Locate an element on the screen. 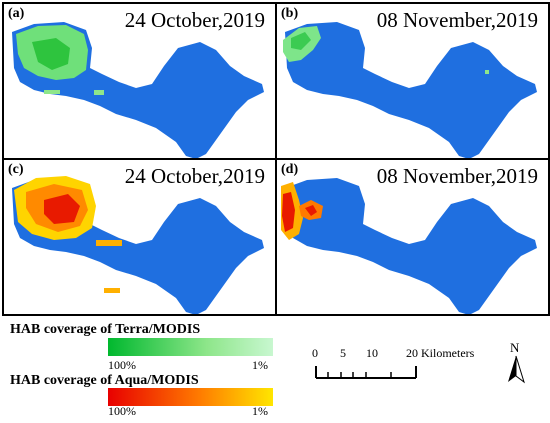 Image resolution: width=550 pixels, height=423 pixels. scale-tick-label: 20 Kilometers is located at coordinates (440, 353).